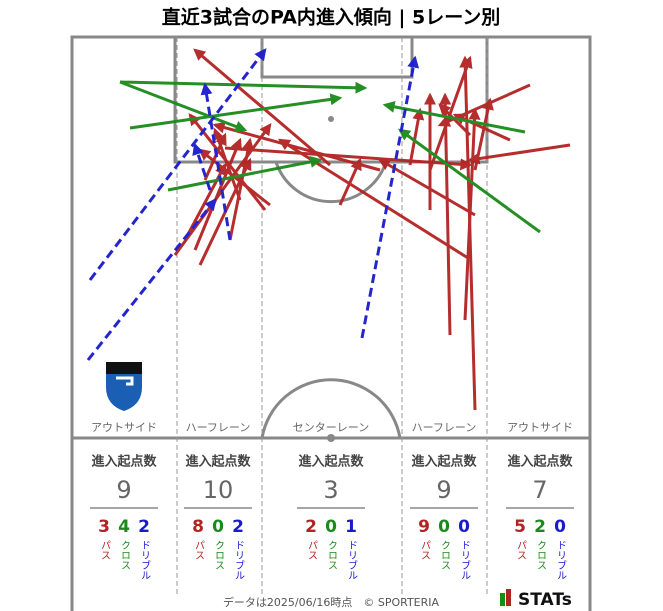 The height and width of the screenshot is (611, 663). I want to click on cross-count: 2, so click(540, 527).